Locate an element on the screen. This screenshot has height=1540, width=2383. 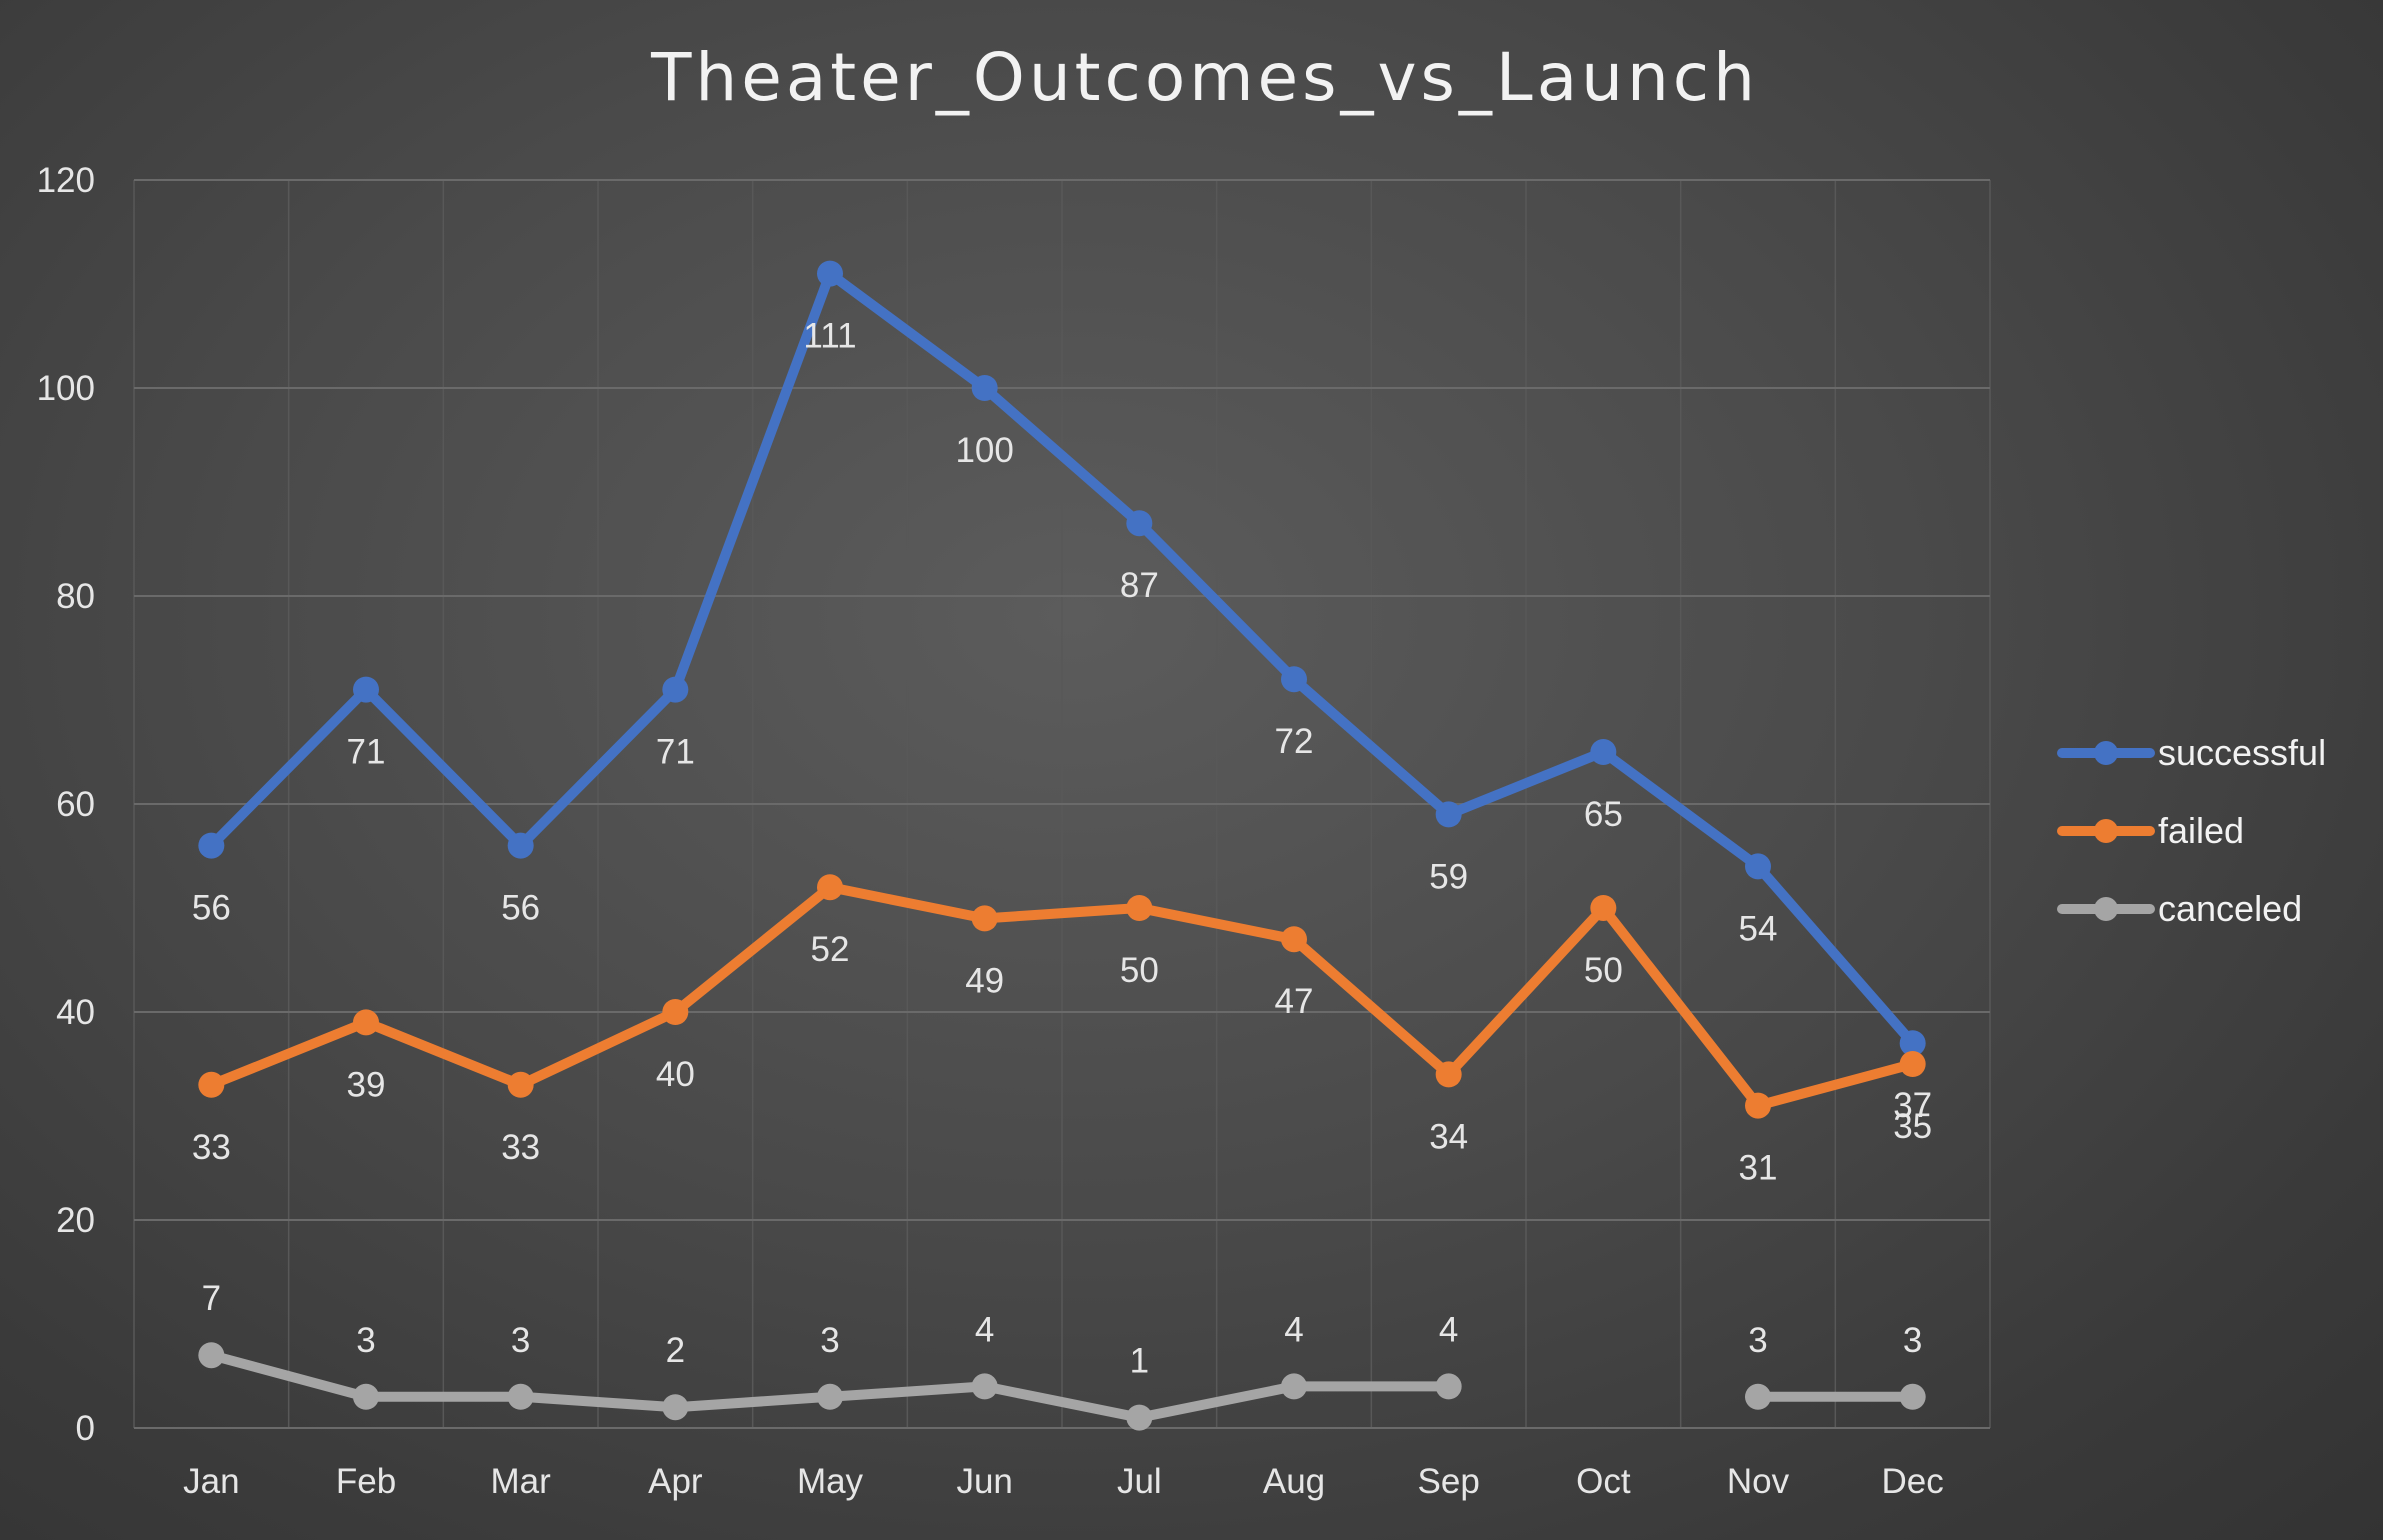
legend-item-successful: successful is located at coordinates (2191, 752).